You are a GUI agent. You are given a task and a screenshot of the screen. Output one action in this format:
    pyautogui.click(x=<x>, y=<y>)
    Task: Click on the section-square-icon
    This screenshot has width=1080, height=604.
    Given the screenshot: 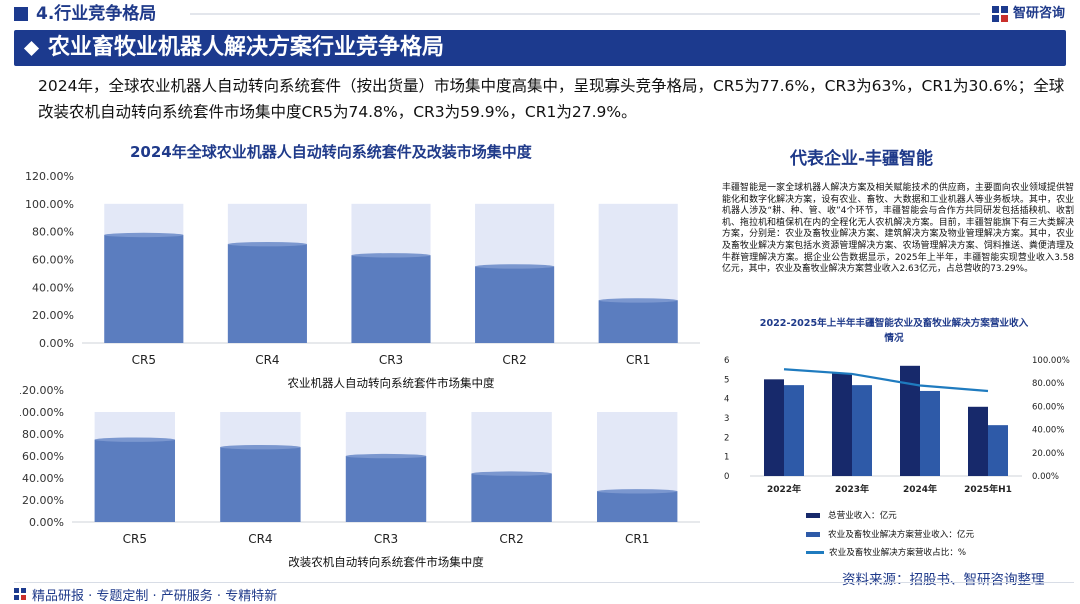 What is the action you would take?
    pyautogui.click(x=21, y=14)
    